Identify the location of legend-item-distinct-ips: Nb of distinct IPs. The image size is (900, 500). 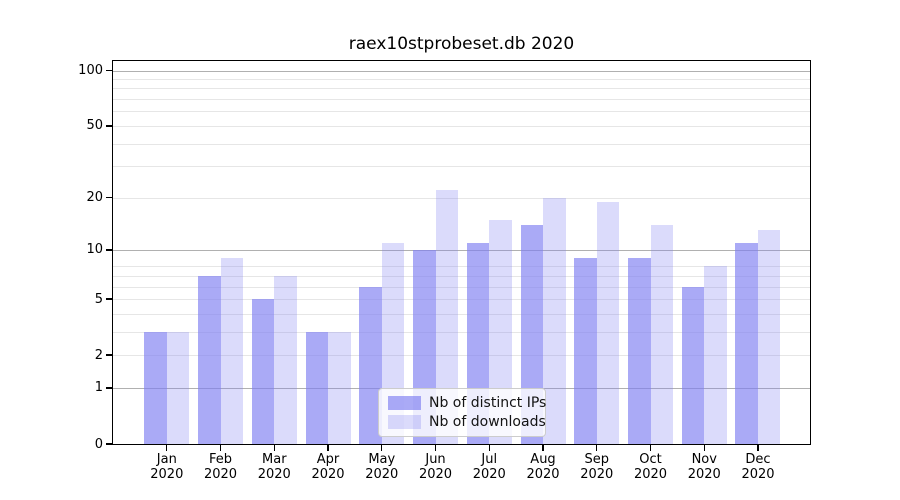
(467, 403).